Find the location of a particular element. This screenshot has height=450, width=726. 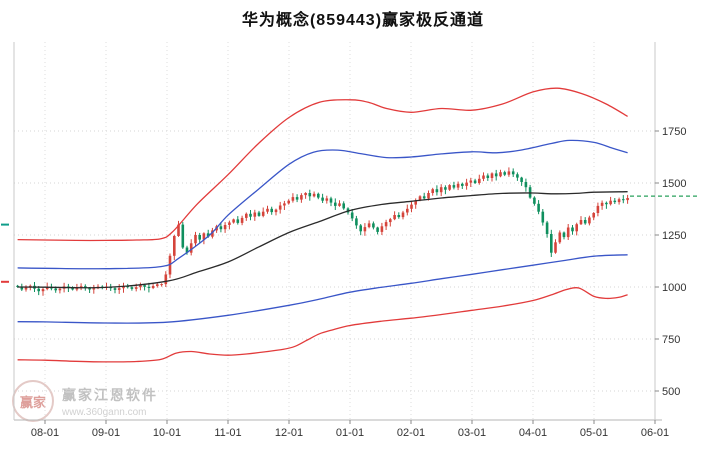

watermark-text: 赢家江恩软件 www.360gann.com is located at coordinates (110, 401).